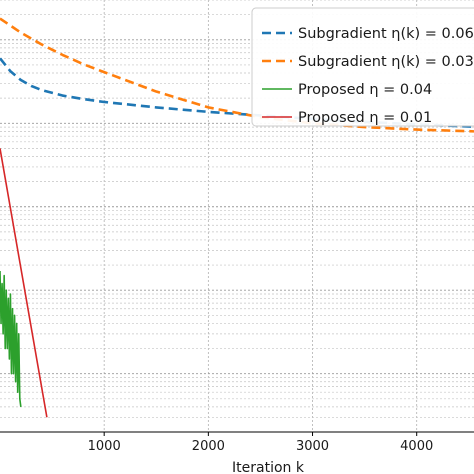 The image size is (474, 474). I want to click on legend-label-3: Proposed η = 0.04, so click(365, 90).